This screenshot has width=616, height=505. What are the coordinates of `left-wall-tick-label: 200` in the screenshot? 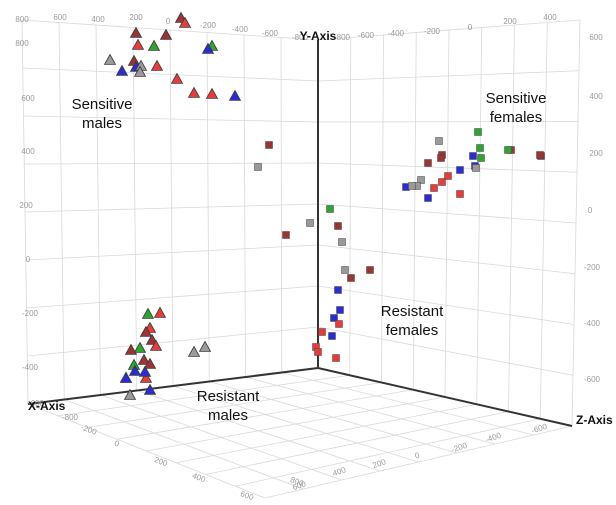 It's located at (26, 205).